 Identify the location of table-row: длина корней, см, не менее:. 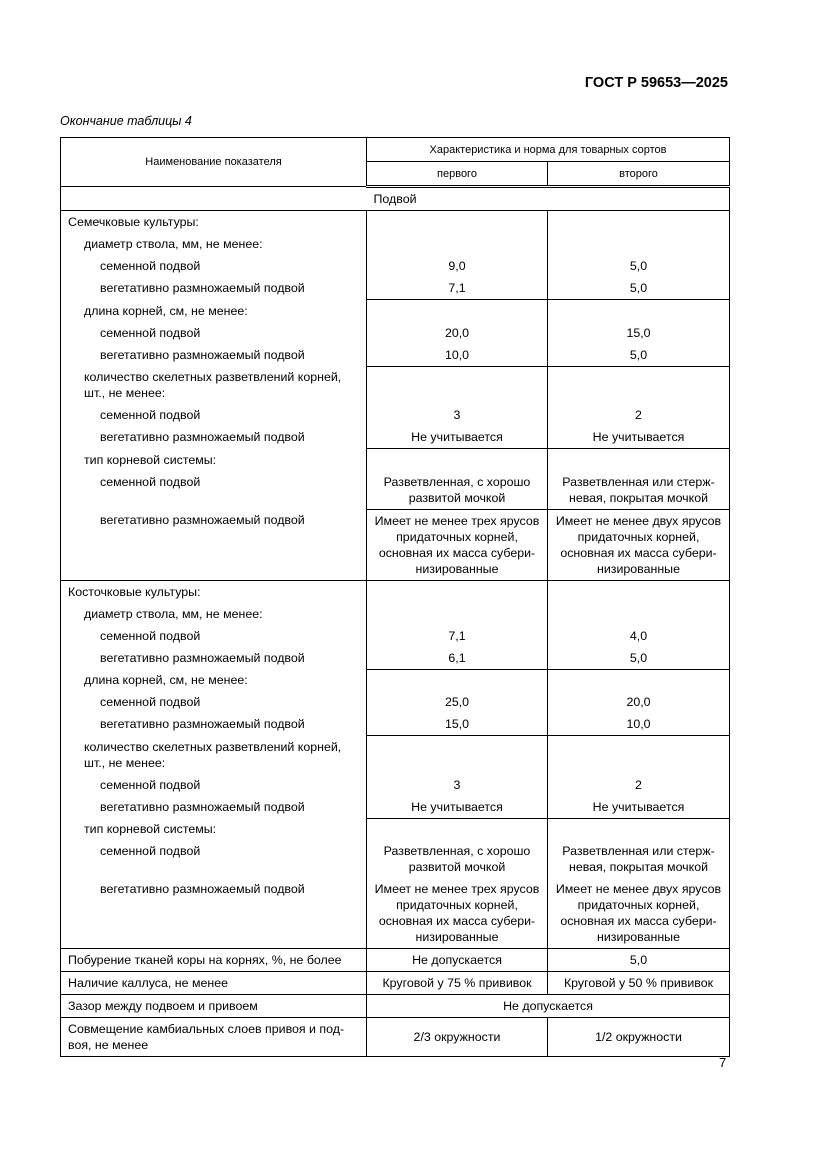
(395, 680).